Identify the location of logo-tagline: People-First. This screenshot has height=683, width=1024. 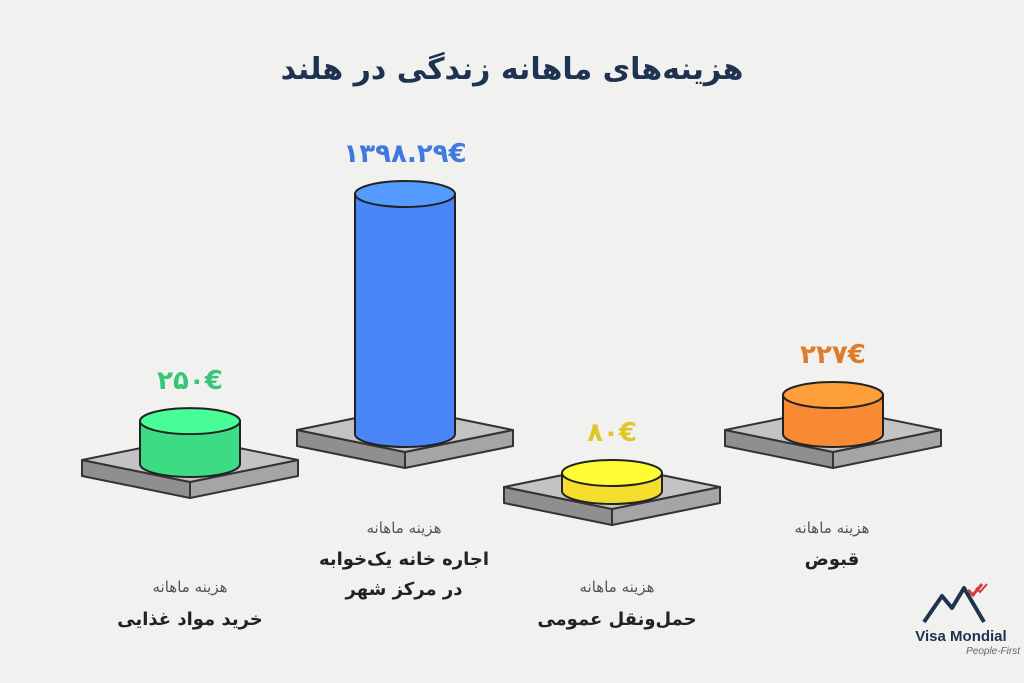
(993, 651).